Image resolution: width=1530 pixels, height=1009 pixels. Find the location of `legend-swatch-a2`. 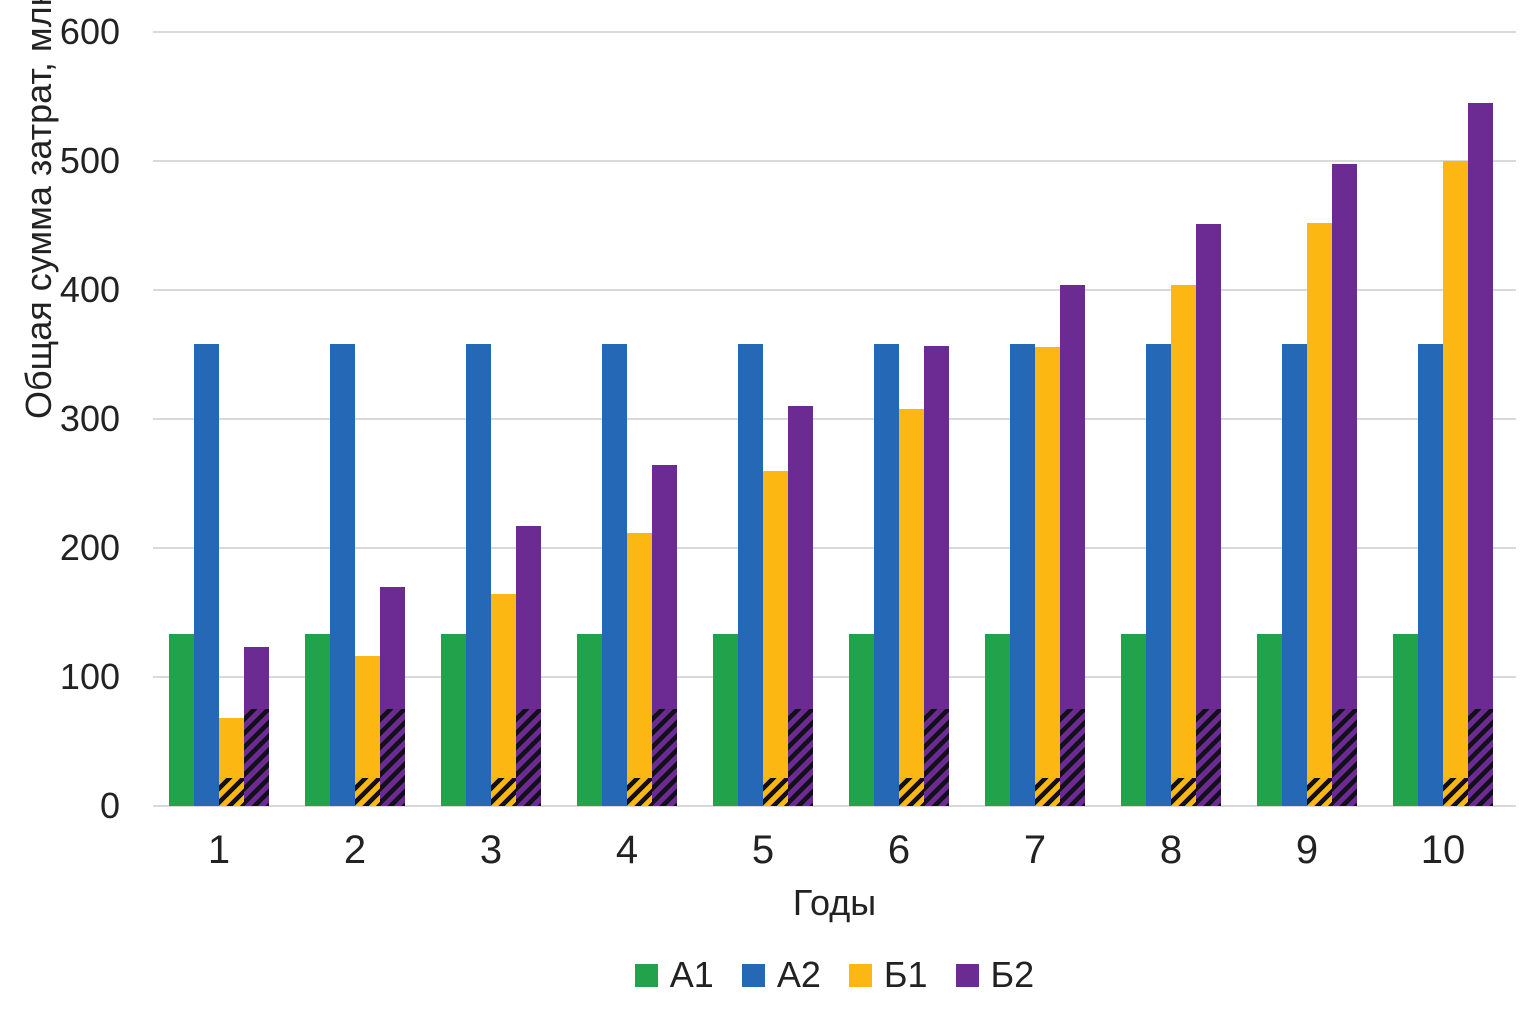

legend-swatch-a2 is located at coordinates (753, 975).